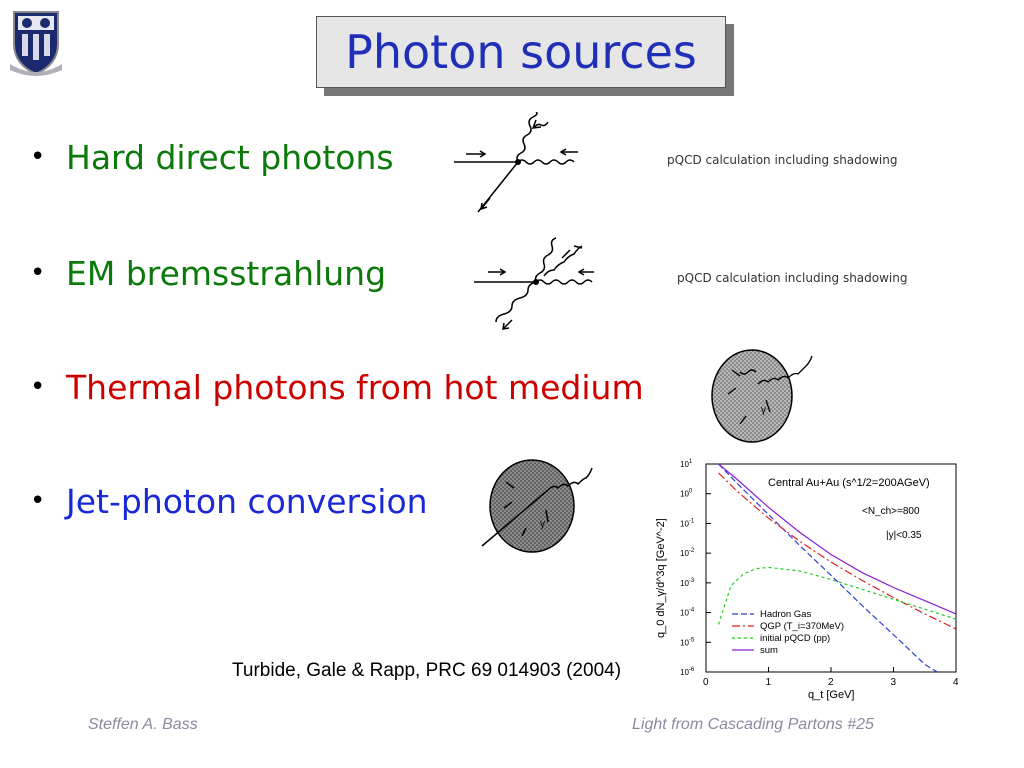  Describe the element at coordinates (686, 494) in the screenshot. I see `y-tick-label: 10⁰` at that location.